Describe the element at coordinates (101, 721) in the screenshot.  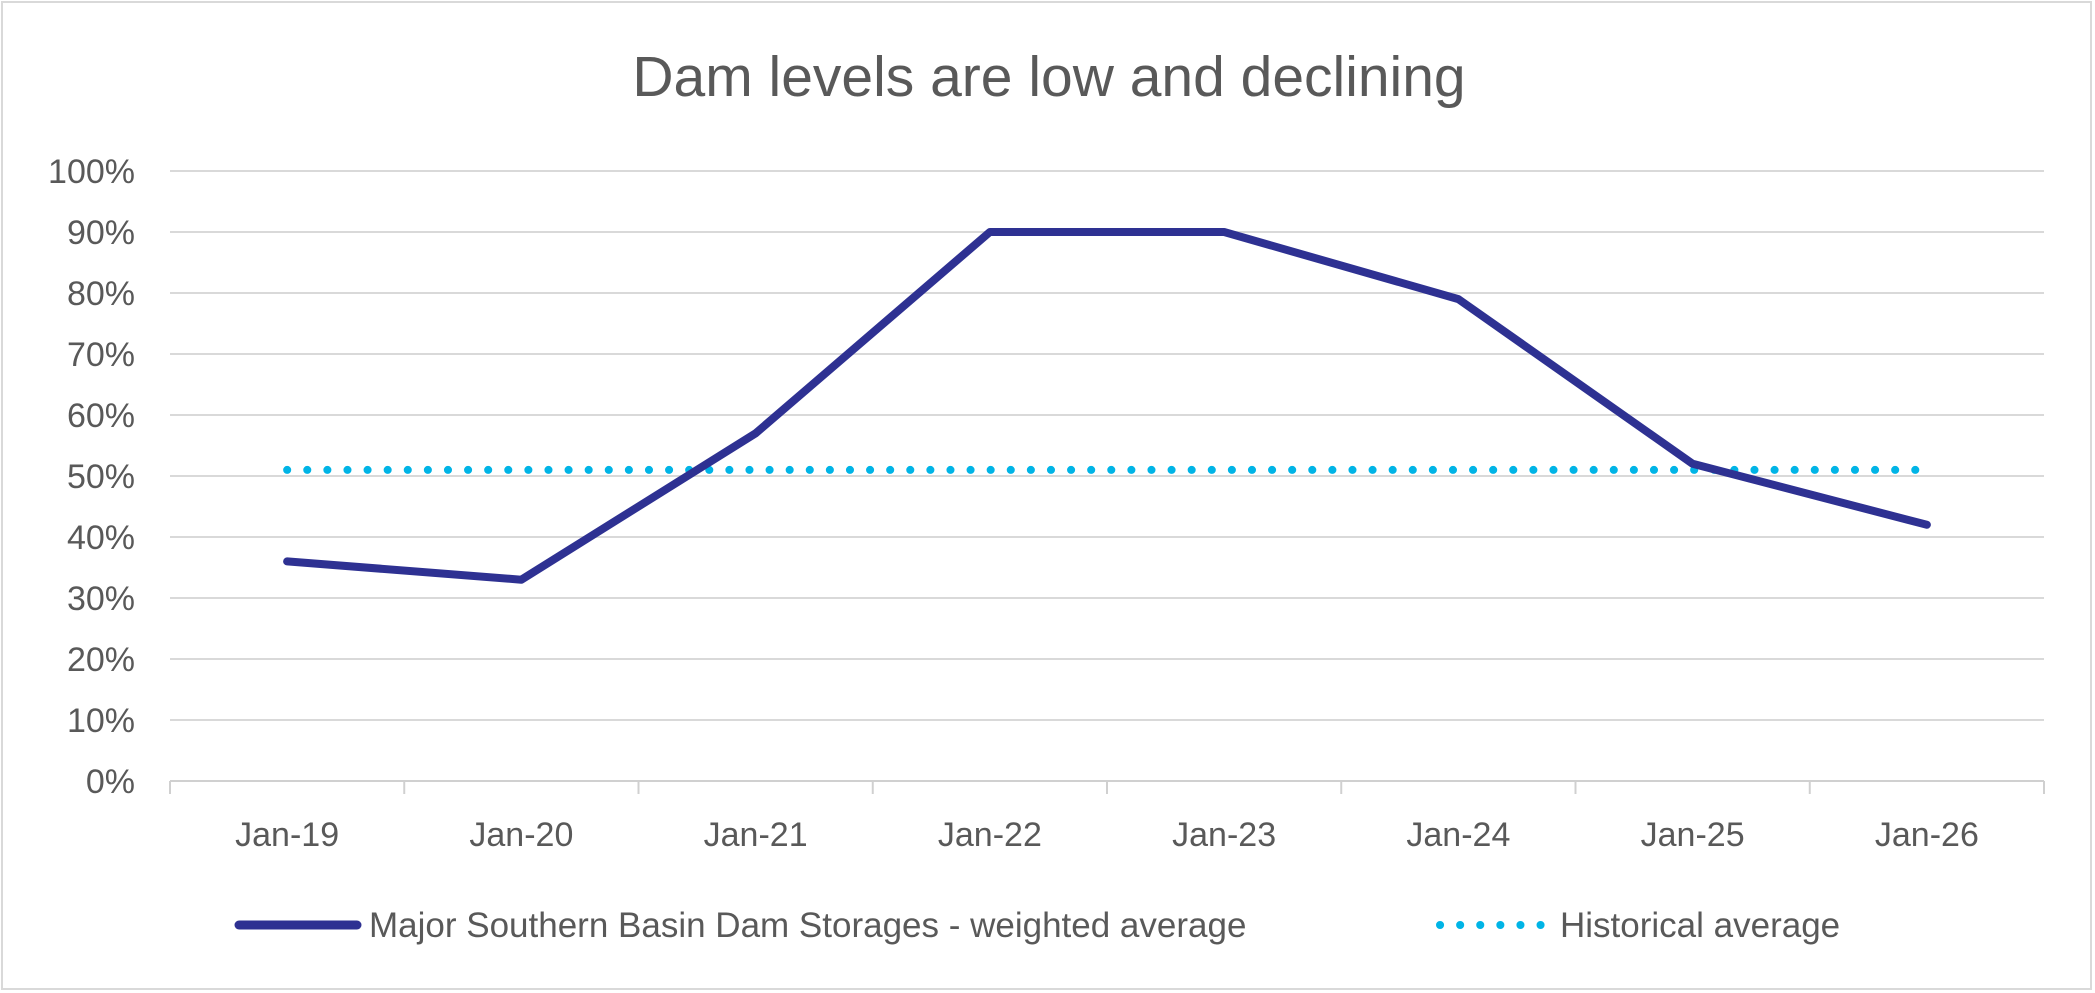
I see `y-tick-label: 10%` at that location.